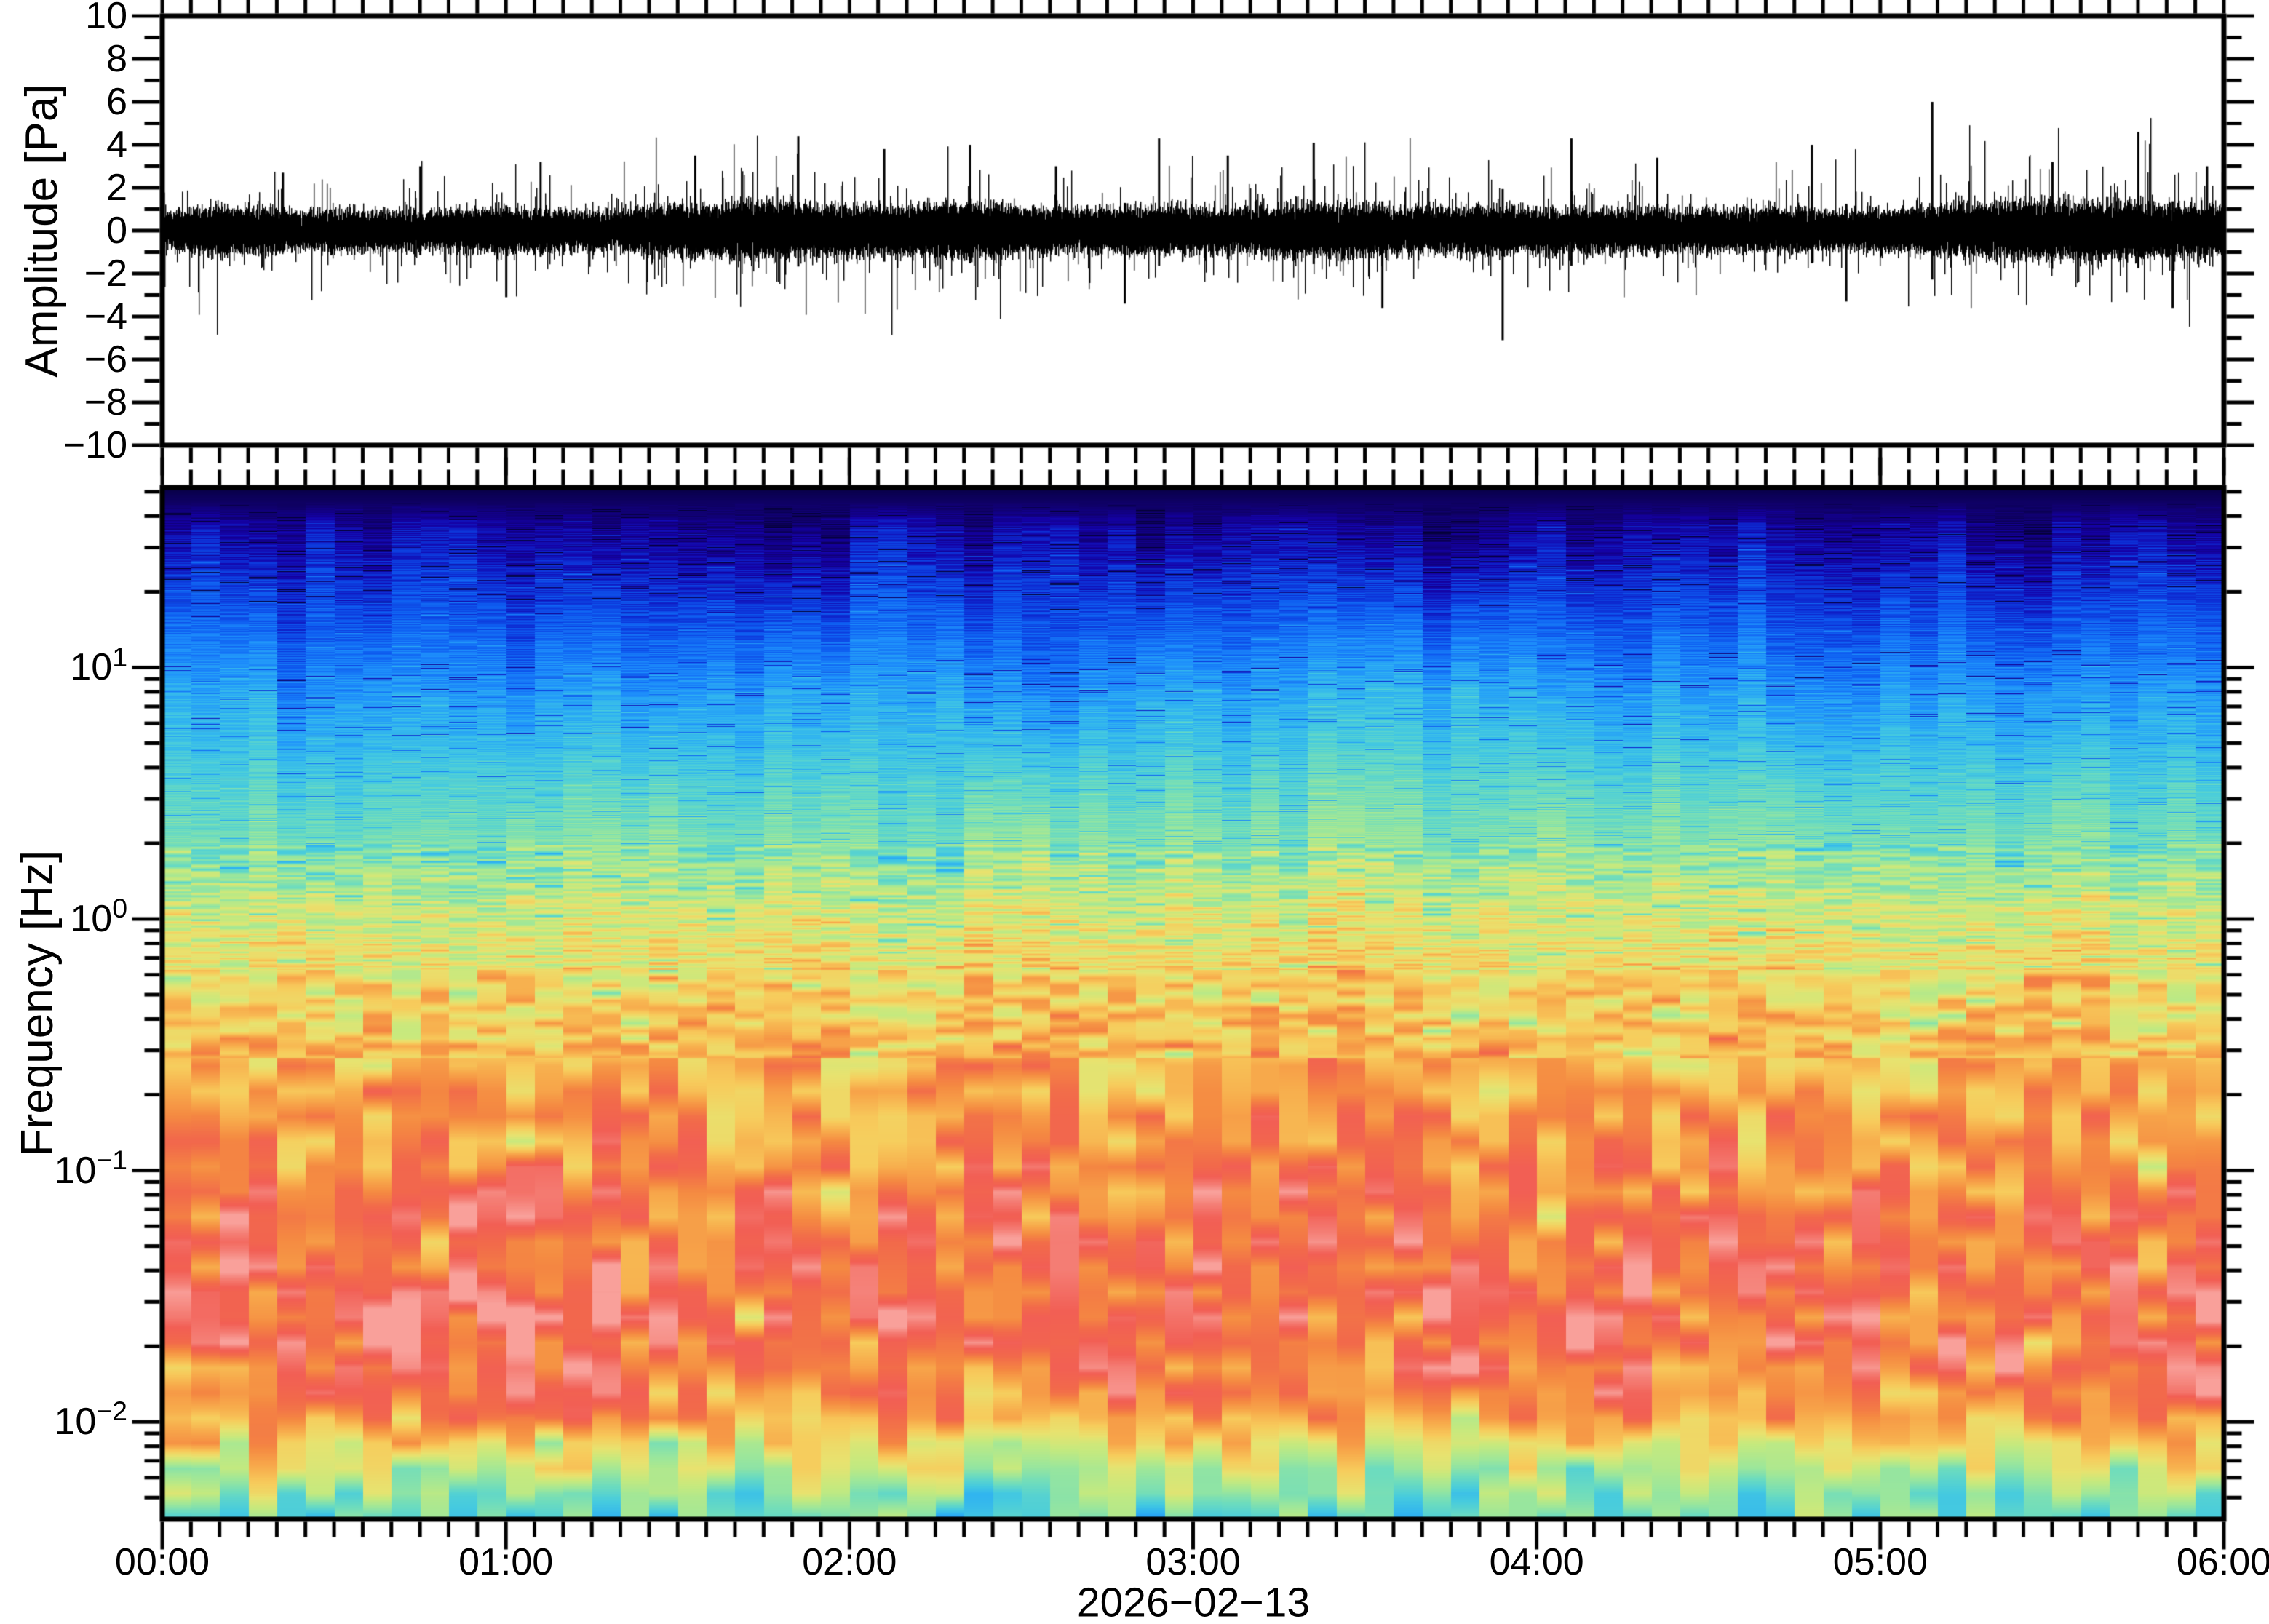 This screenshot has height=1624, width=2269. What do you see at coordinates (37, 1003) in the screenshot?
I see `frequency-axis-title: Frequency [Hz]` at bounding box center [37, 1003].